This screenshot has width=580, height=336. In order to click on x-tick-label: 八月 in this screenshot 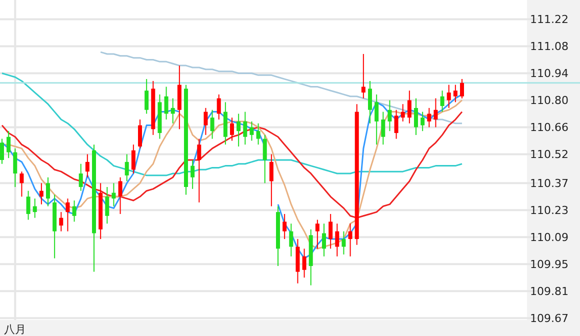, I will do `click(15, 329)`.